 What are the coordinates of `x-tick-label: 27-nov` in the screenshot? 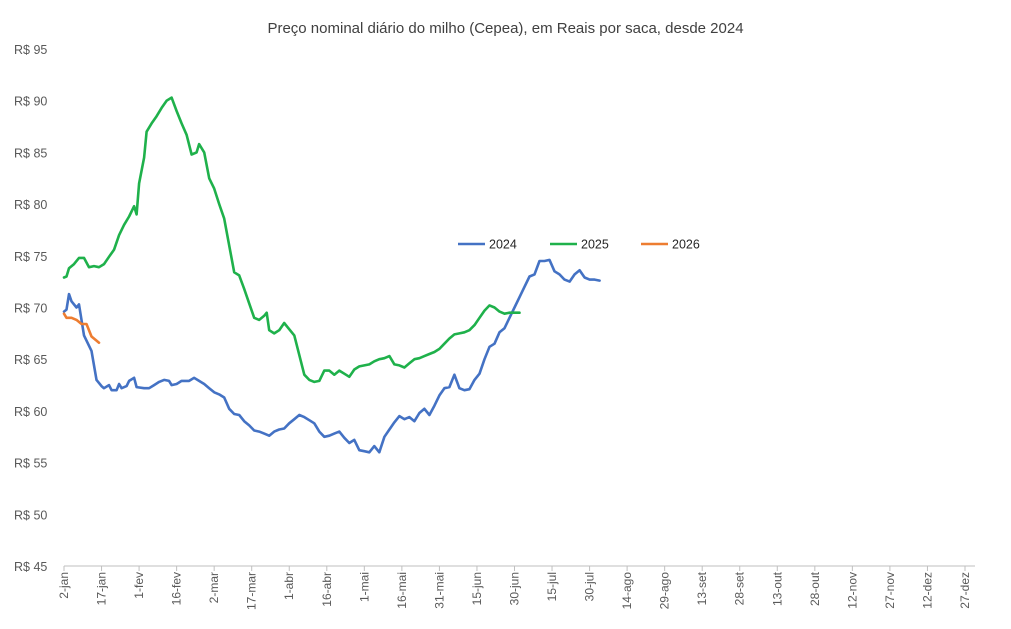 It's located at (890, 590).